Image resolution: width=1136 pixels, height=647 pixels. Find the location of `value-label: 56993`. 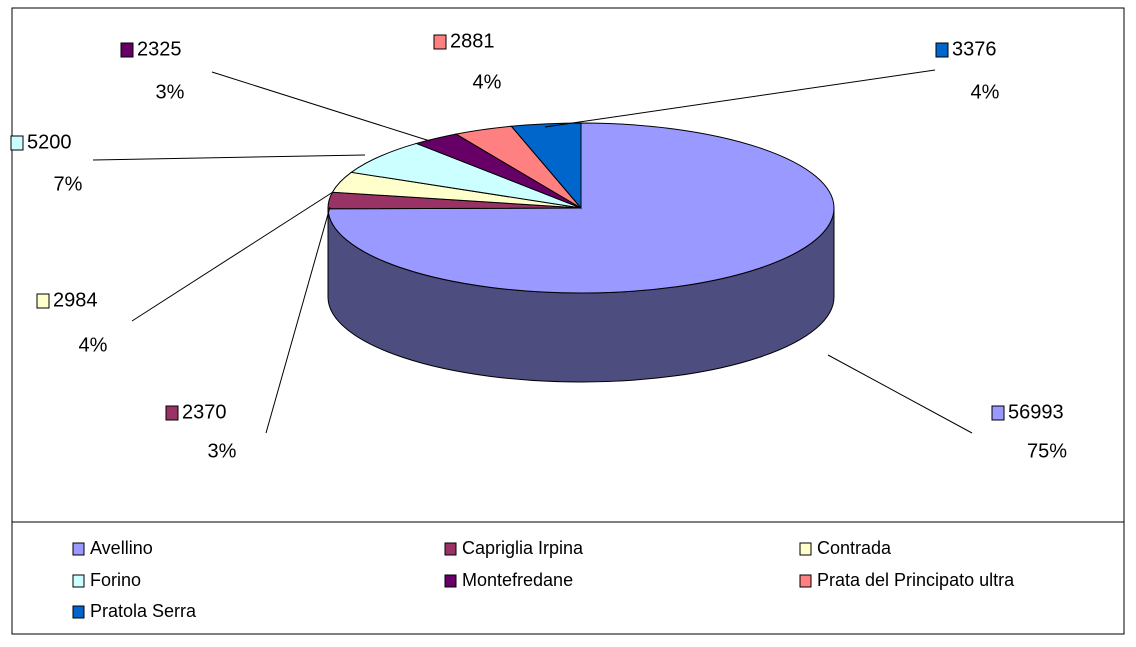

value-label: 56993 is located at coordinates (1036, 412).